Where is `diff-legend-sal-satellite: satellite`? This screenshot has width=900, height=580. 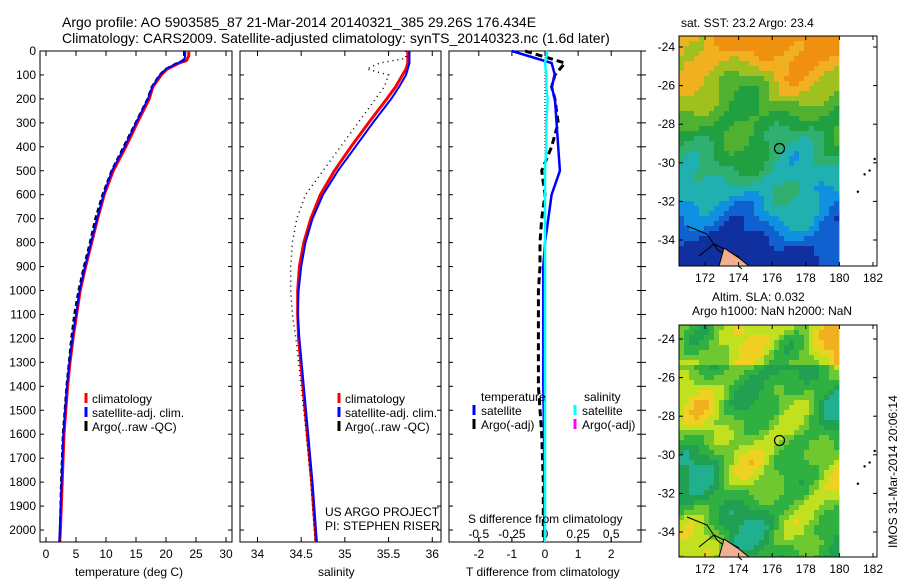 diff-legend-sal-satellite: satellite is located at coordinates (602, 411).